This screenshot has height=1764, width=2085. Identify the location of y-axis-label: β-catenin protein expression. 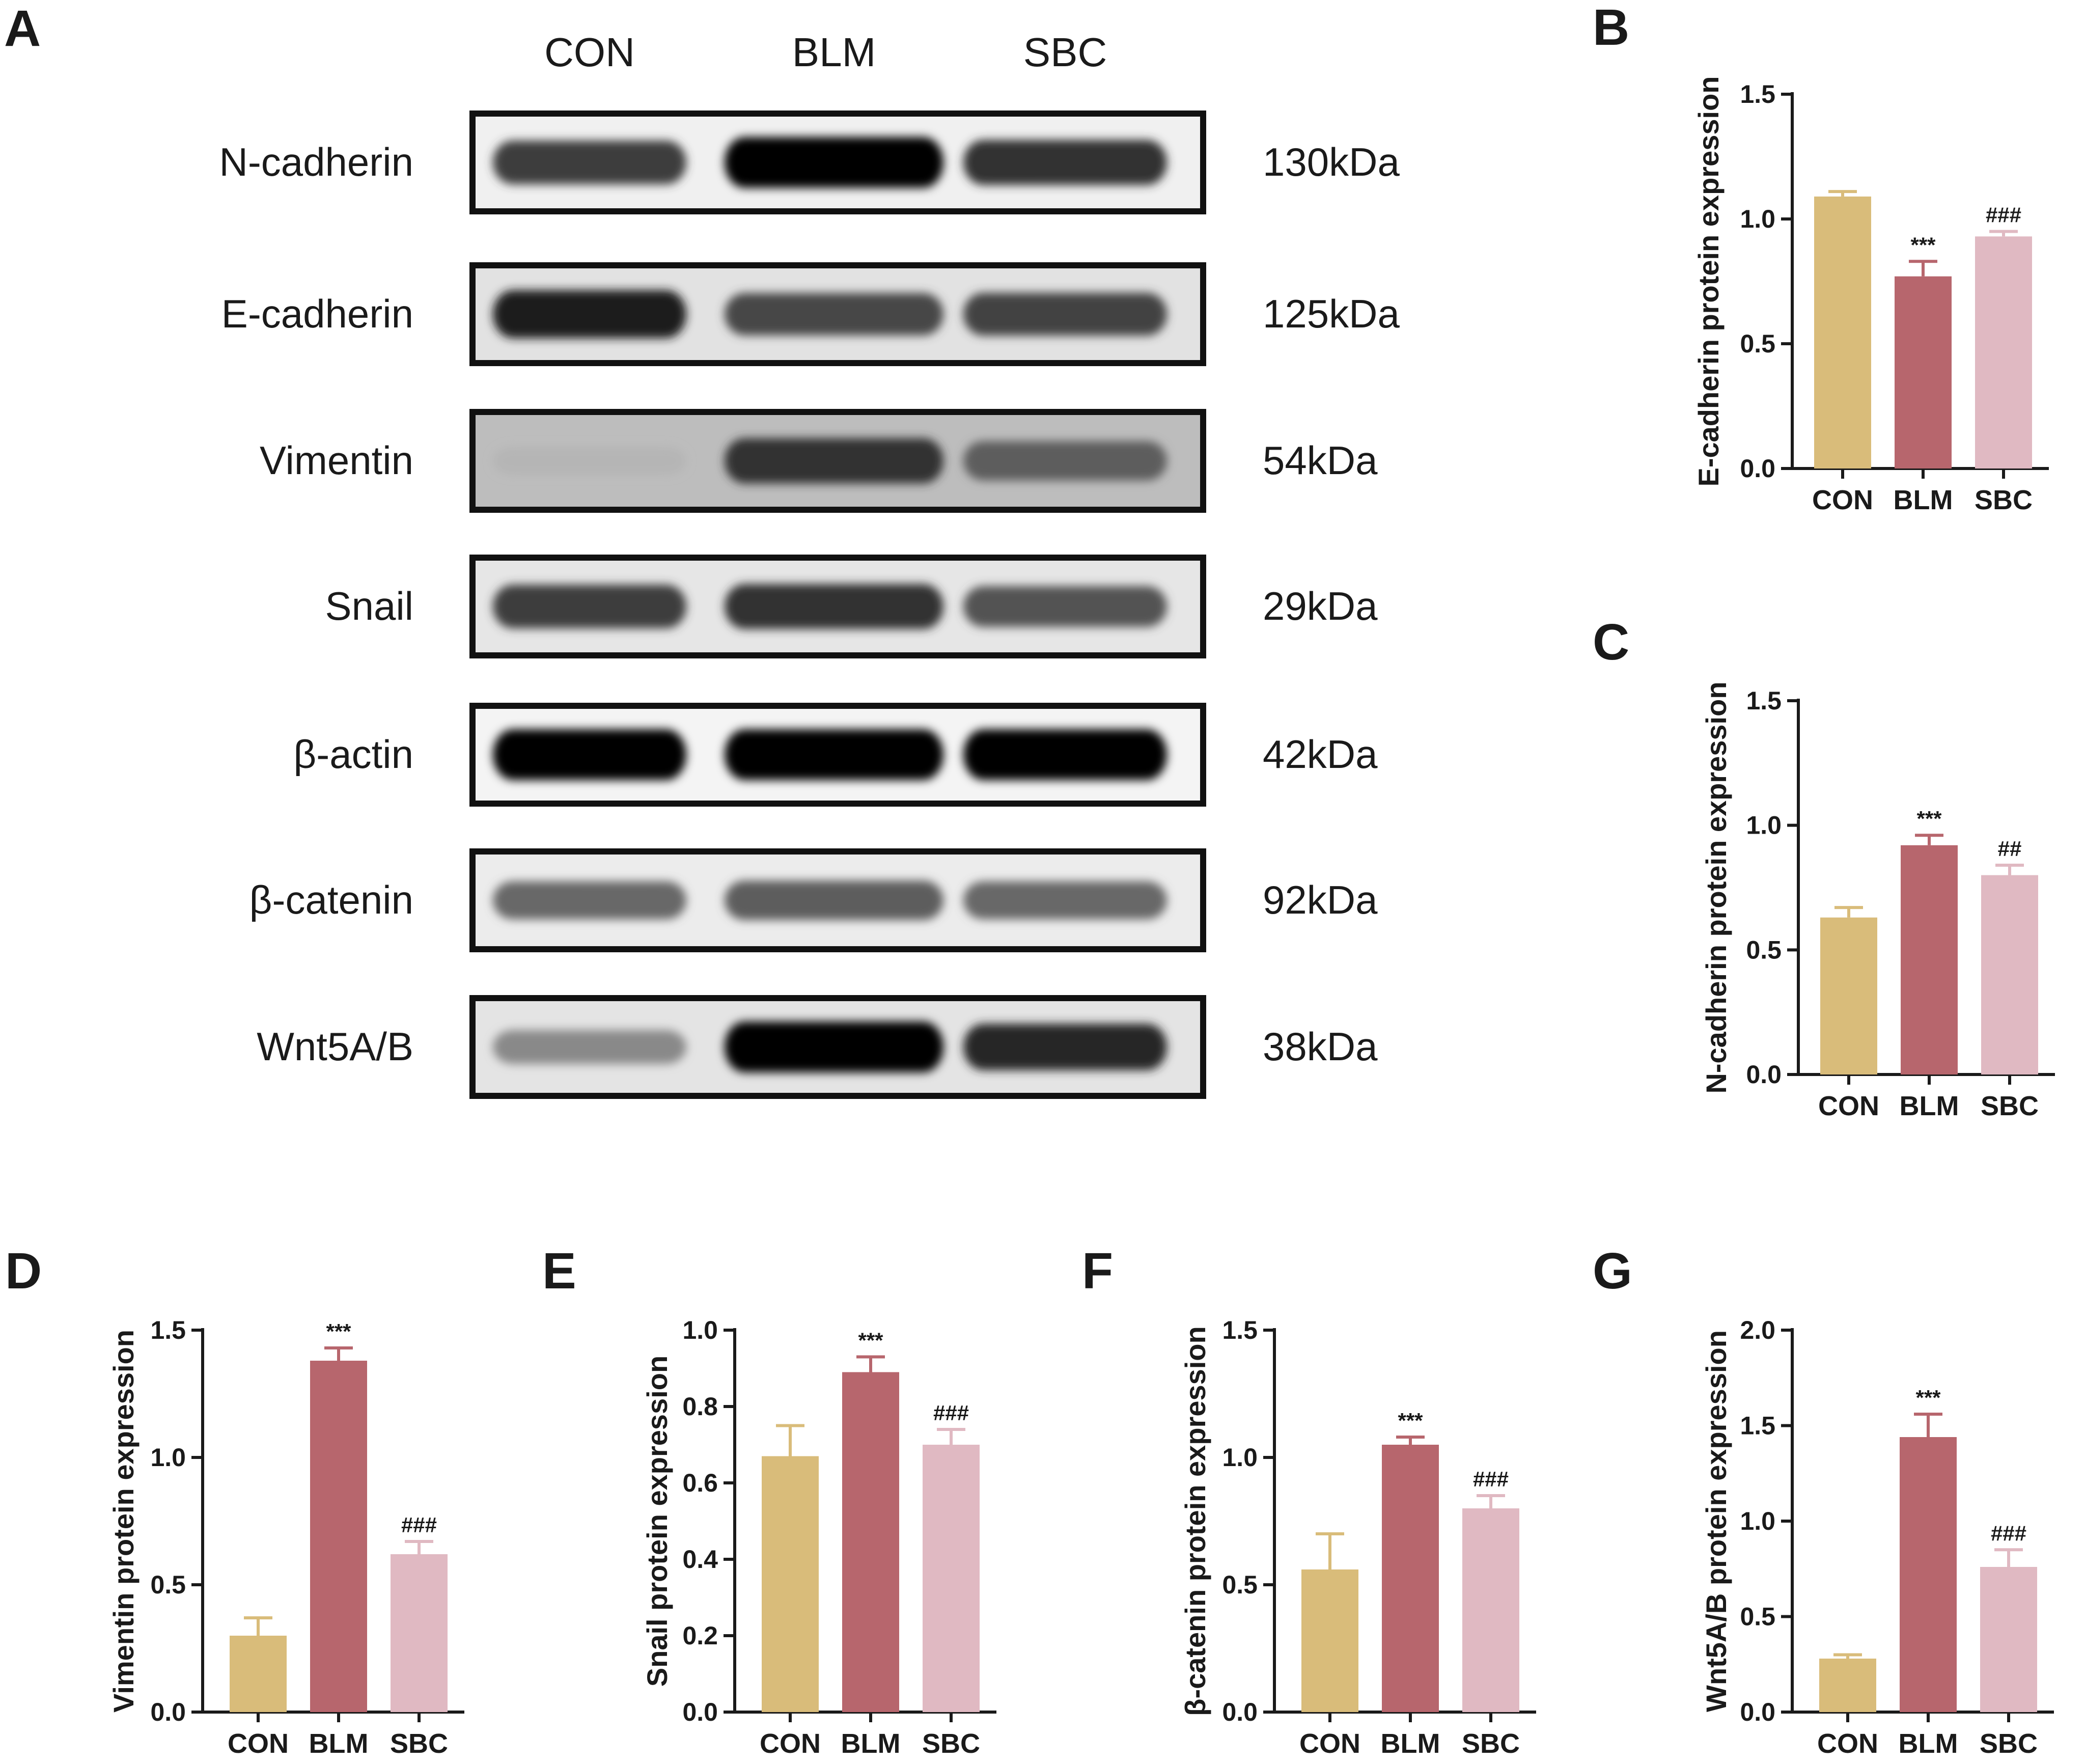
(1195, 1521).